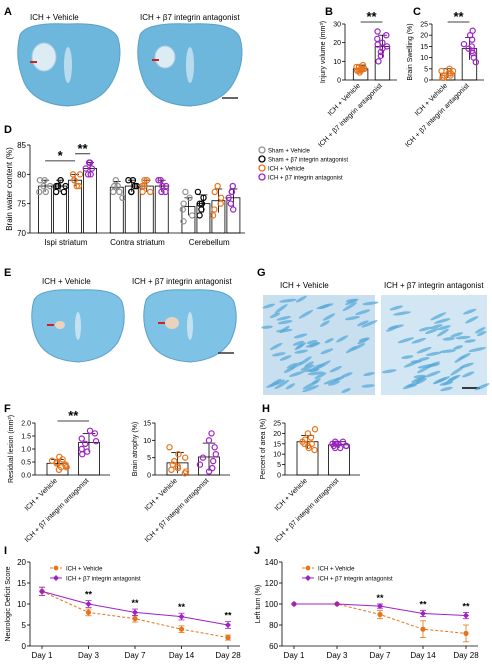 The image size is (492, 668). What do you see at coordinates (8, 130) in the screenshot?
I see `panel-label-d: D` at bounding box center [8, 130].